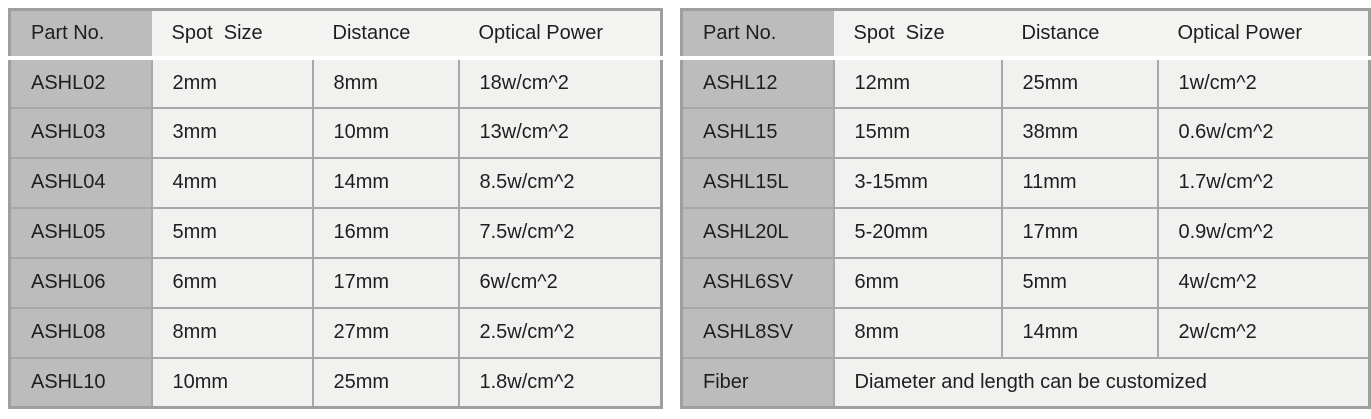  I want to click on table-row: ASHL03 3mm 10mm 13w/cm^2, so click(335, 132).